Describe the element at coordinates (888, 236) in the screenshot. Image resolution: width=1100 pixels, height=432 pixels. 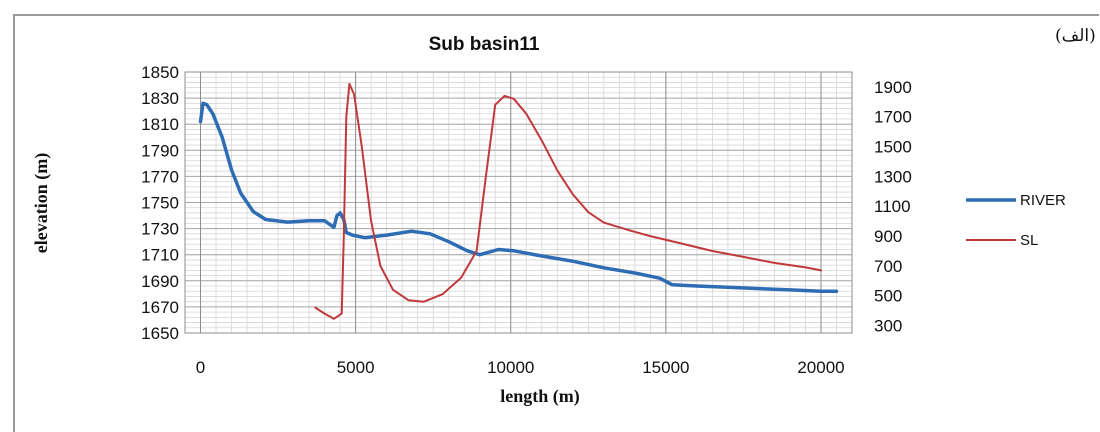
I see `y2-tick-label: 900` at that location.